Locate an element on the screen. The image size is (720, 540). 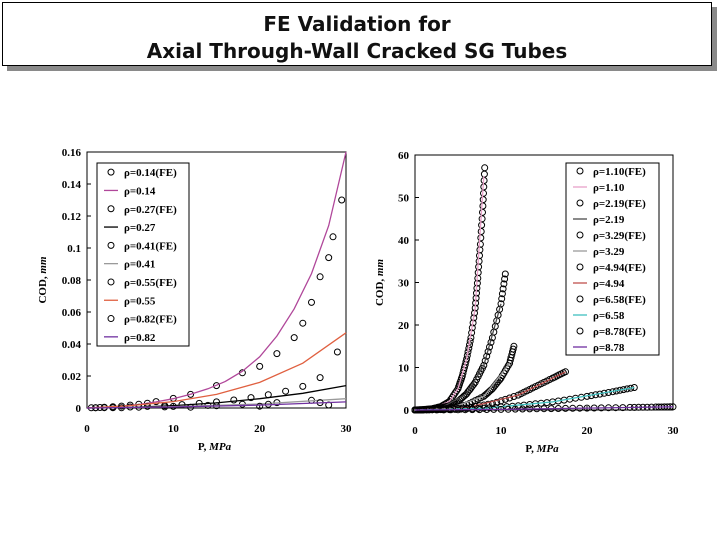
legend-entry-label: ρ=0.14 is located at coordinates (140, 191).